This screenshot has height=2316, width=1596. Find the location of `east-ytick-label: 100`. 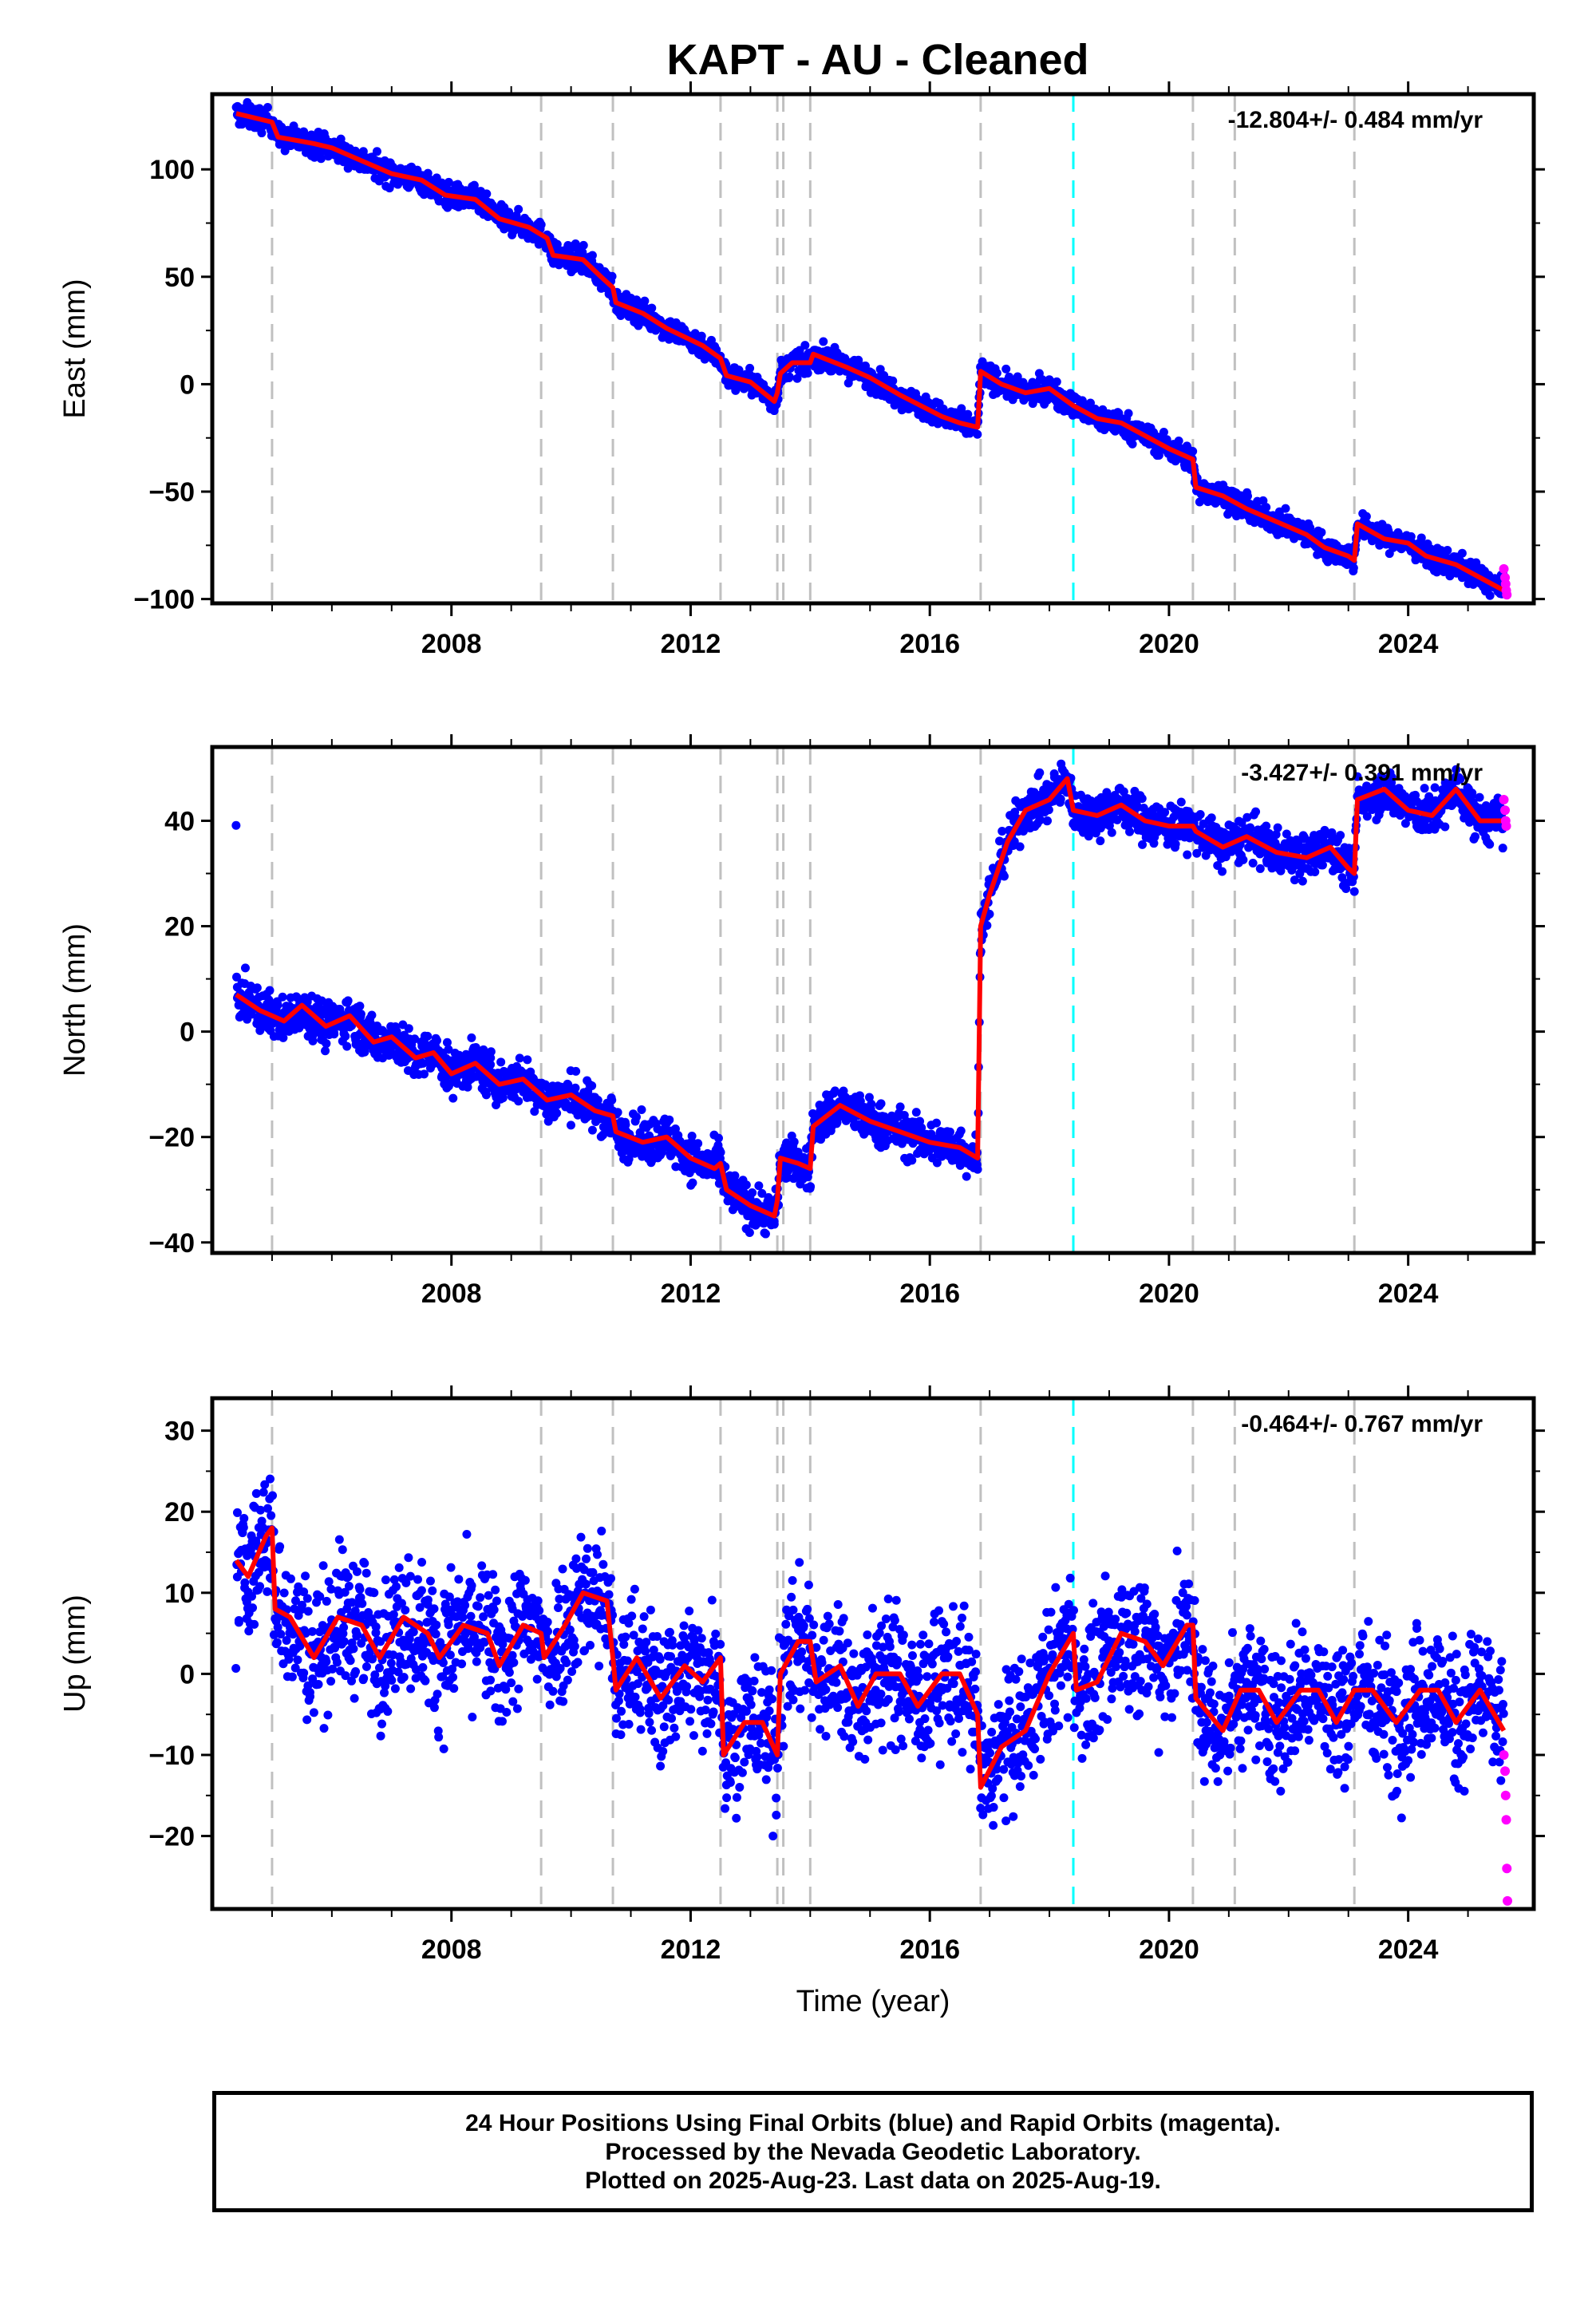

east-ytick-label: 100 is located at coordinates (172, 170).